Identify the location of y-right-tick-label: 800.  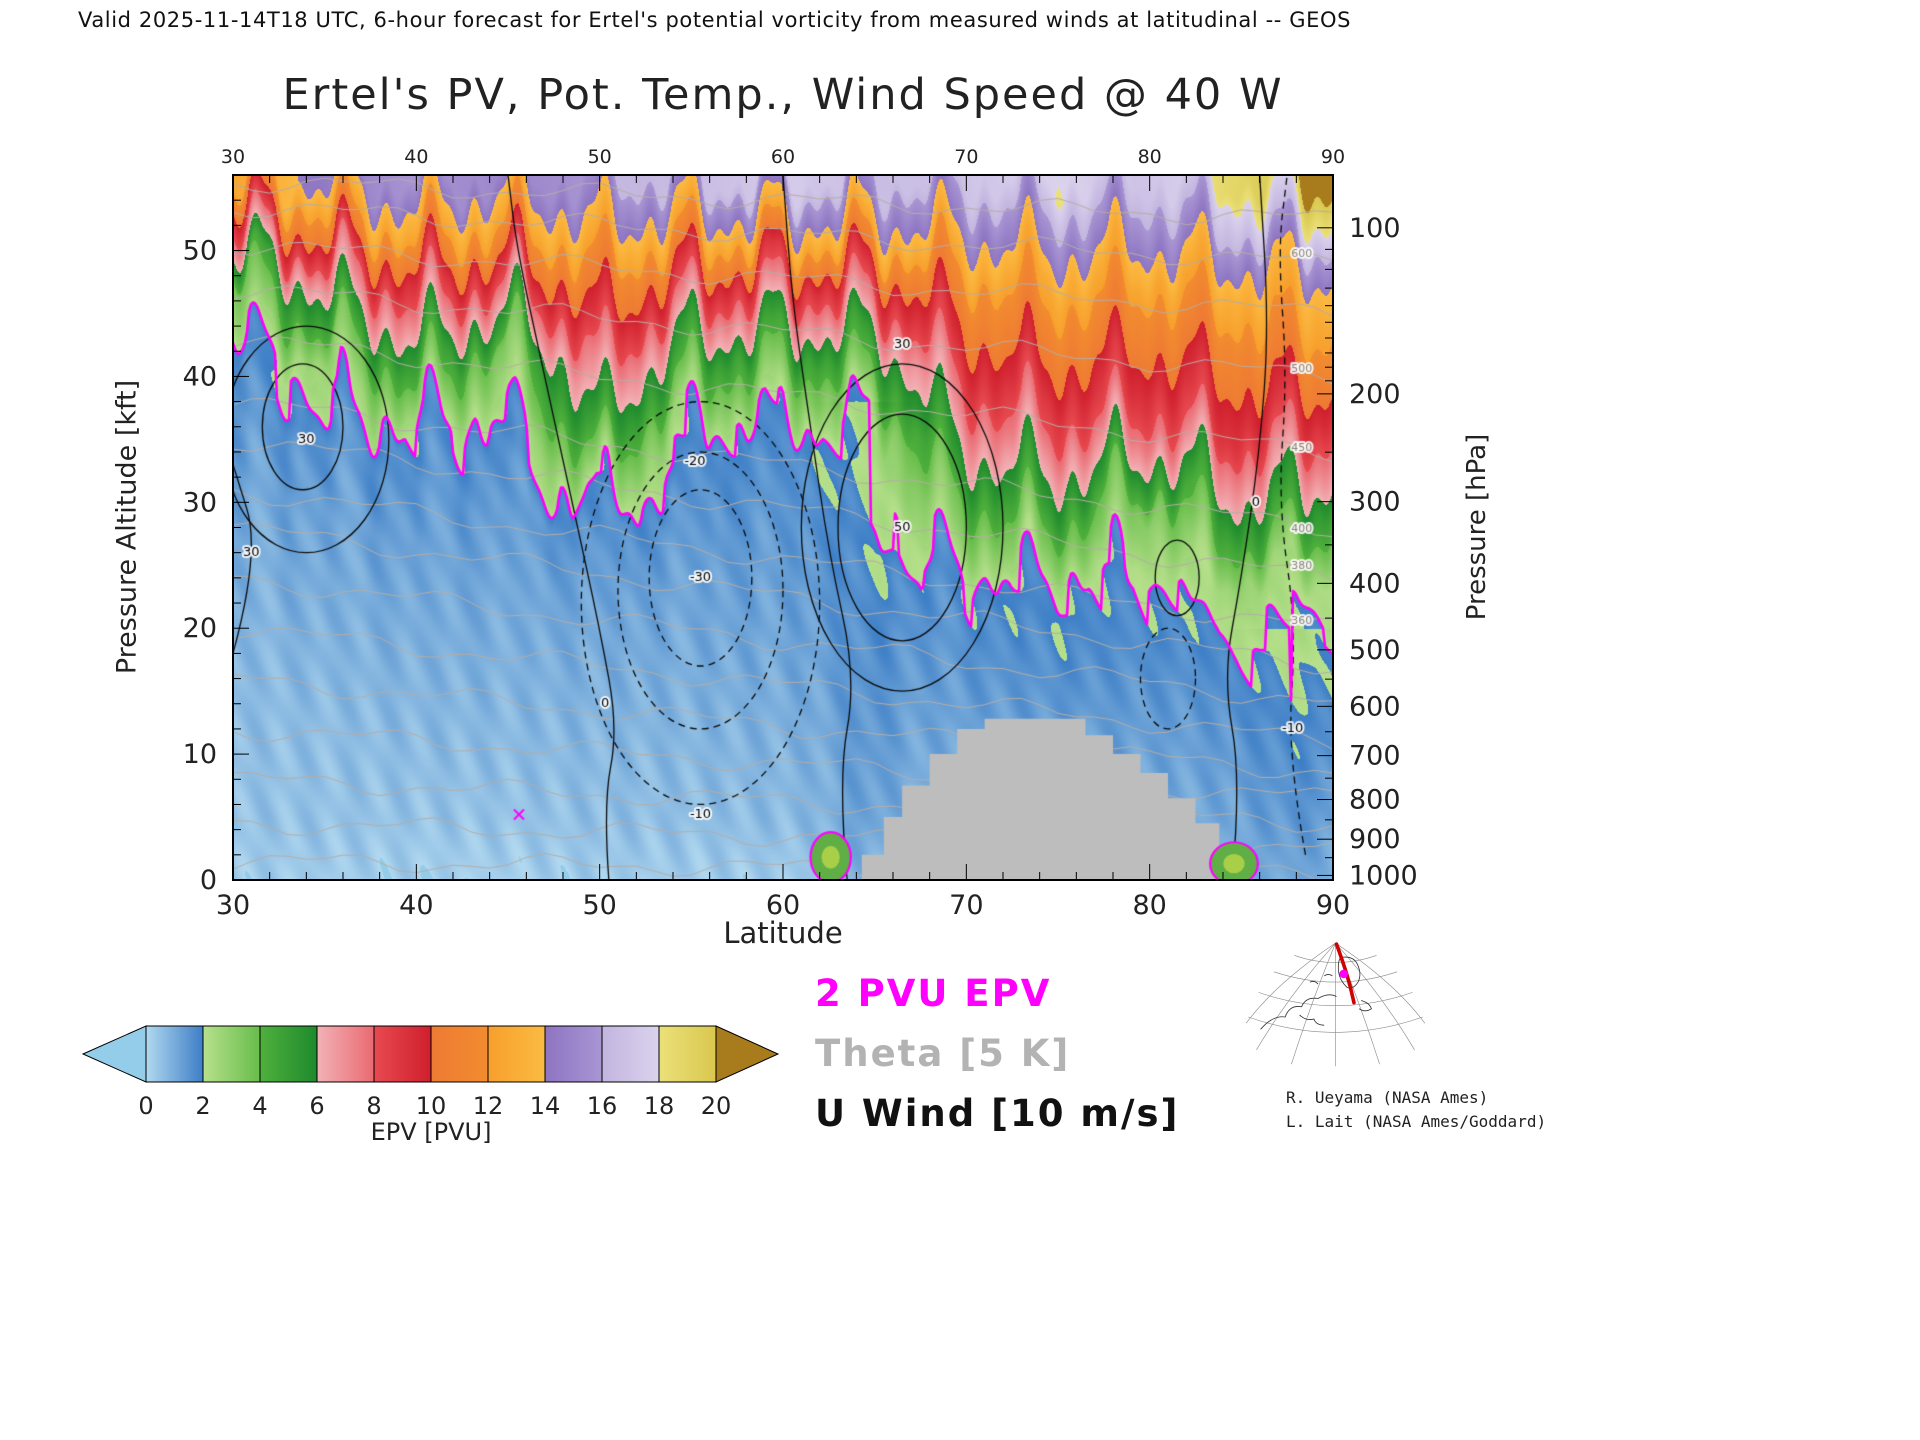
(1375, 800).